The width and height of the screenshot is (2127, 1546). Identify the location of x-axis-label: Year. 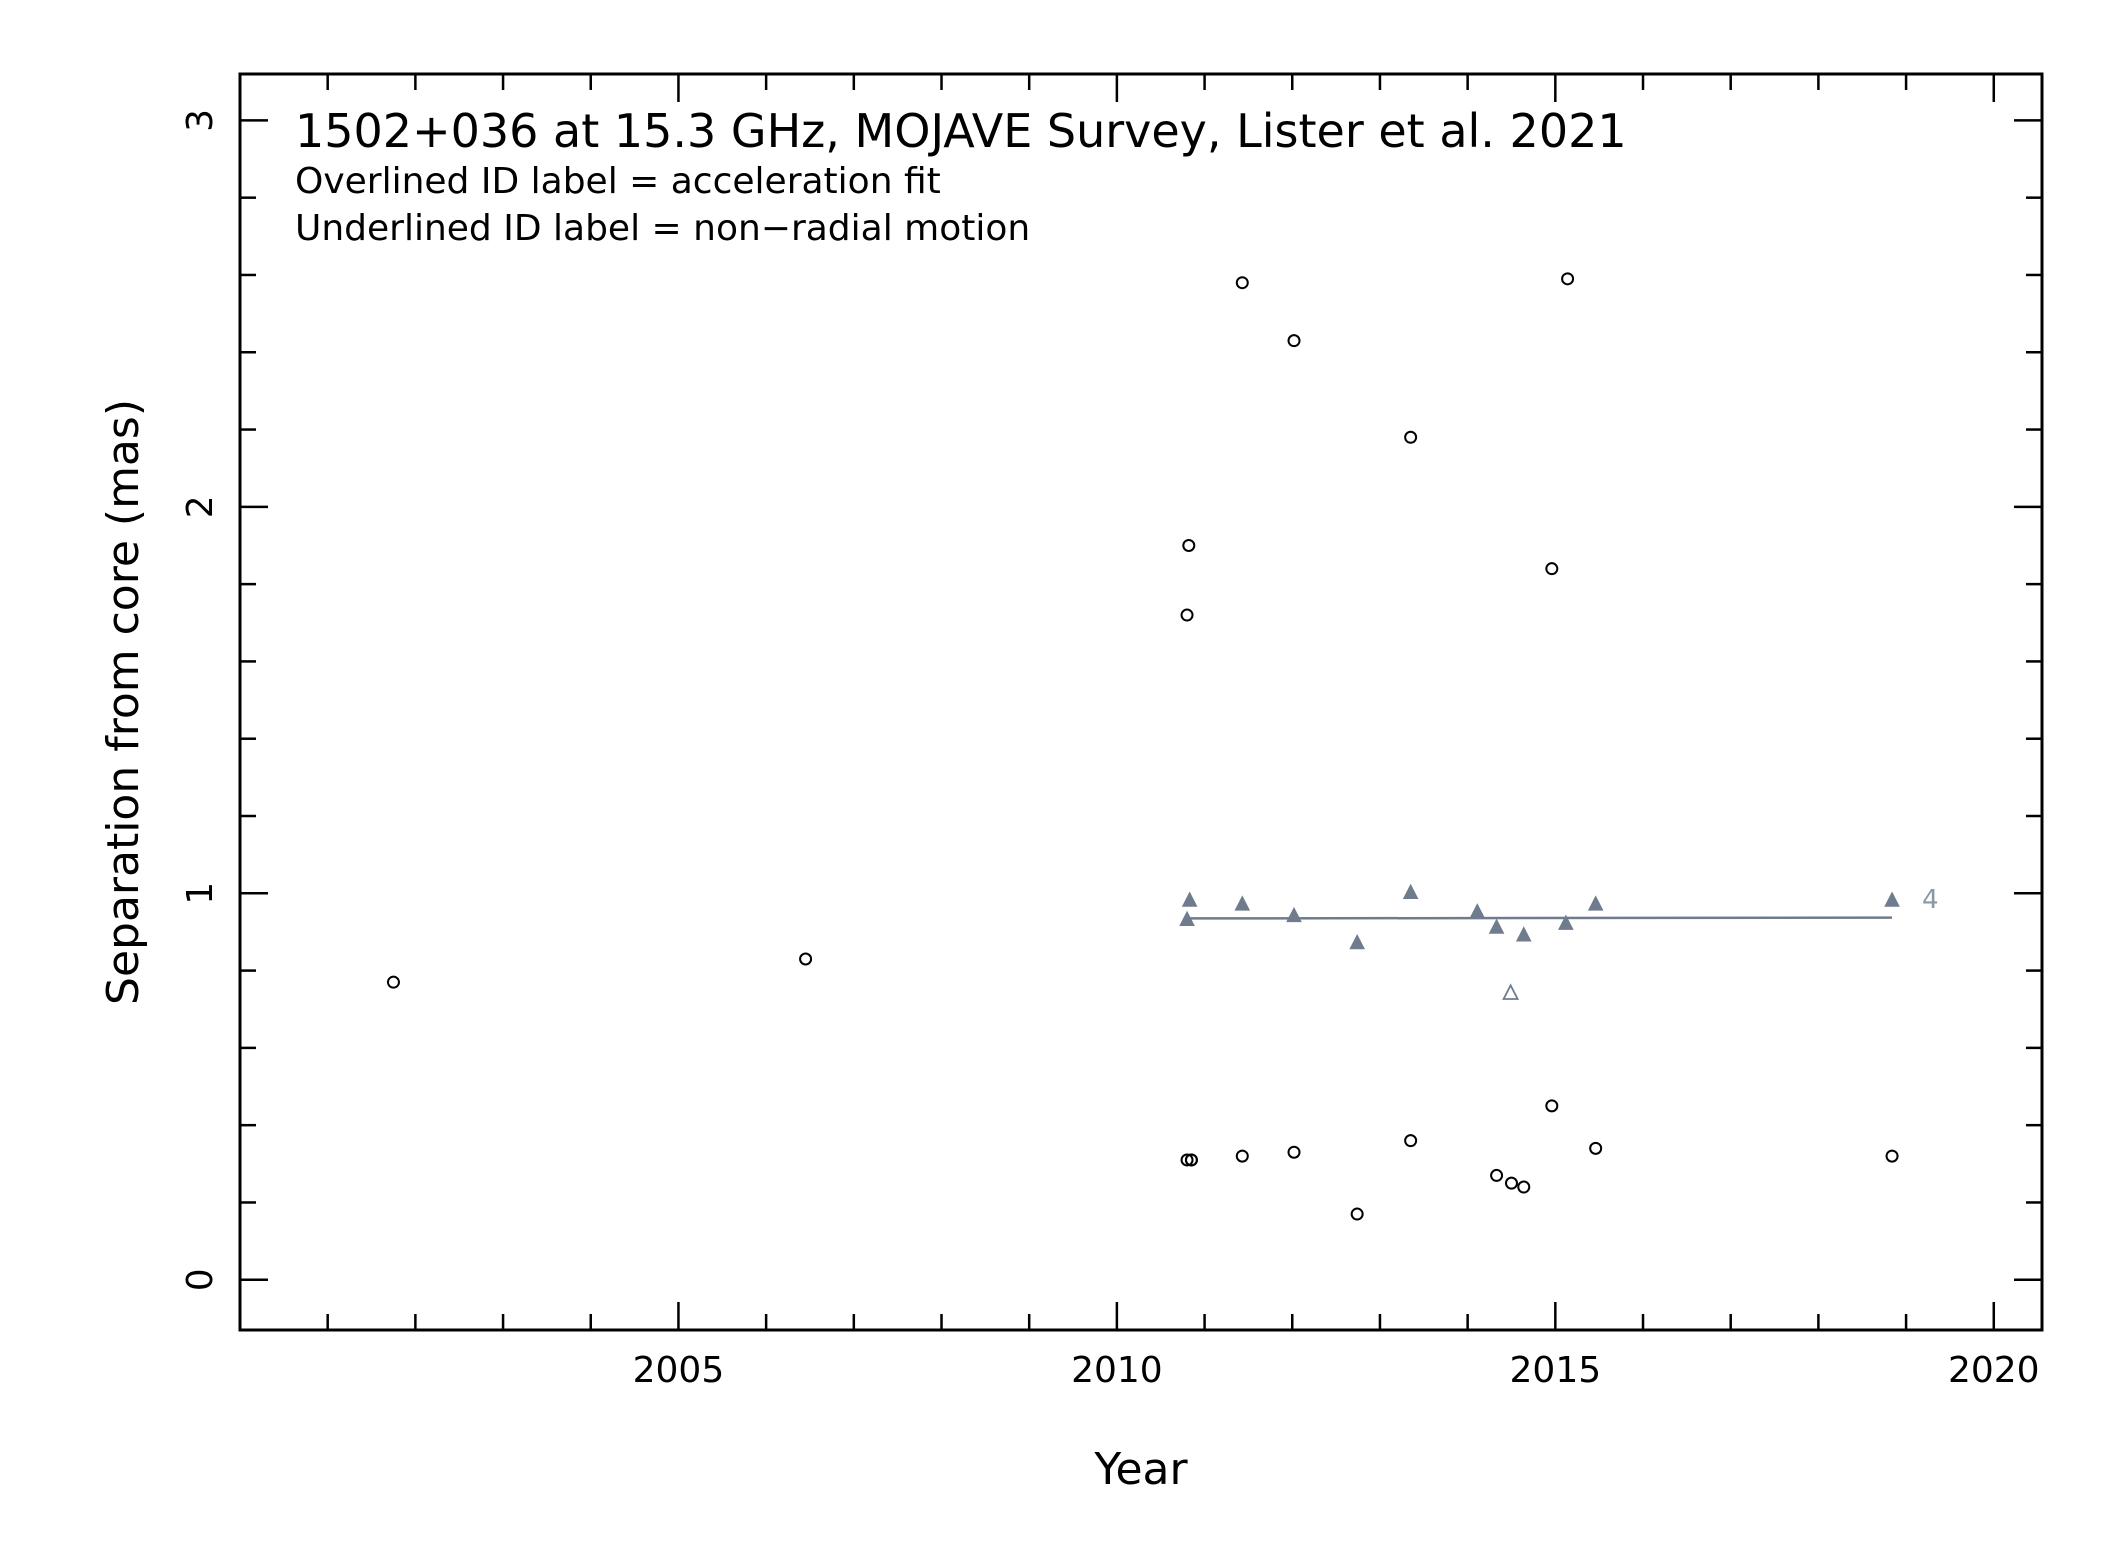
(1140, 1469).